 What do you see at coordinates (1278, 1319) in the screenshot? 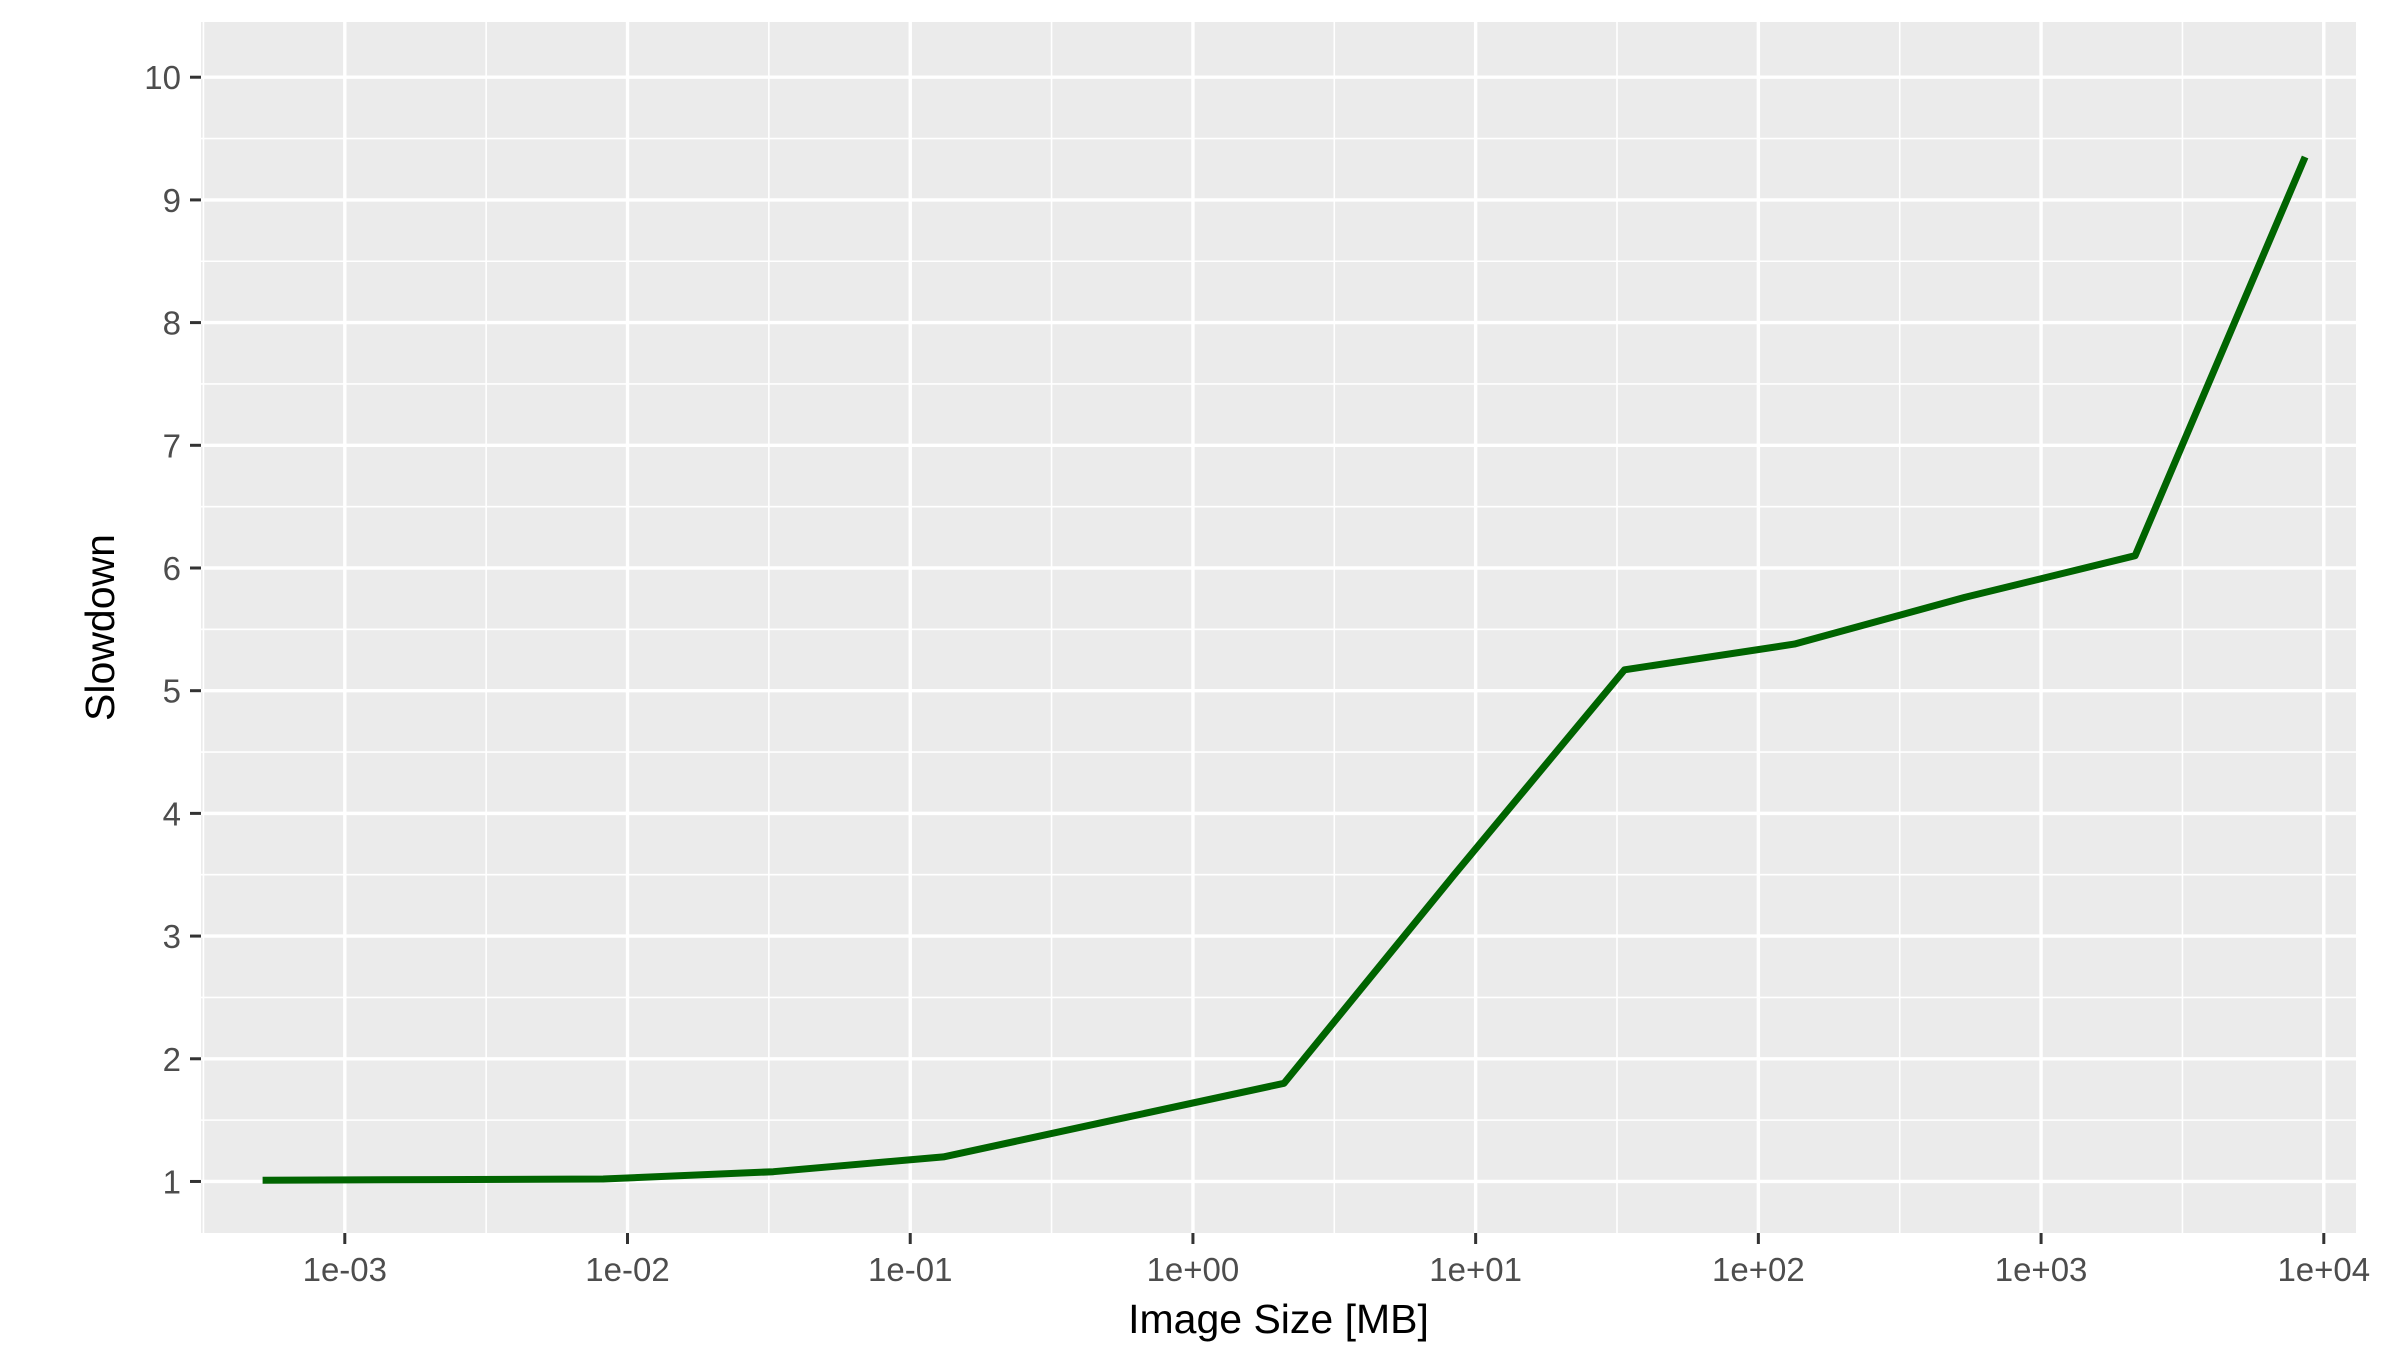
I see `x-axis-title: Image Size [MB]` at bounding box center [1278, 1319].